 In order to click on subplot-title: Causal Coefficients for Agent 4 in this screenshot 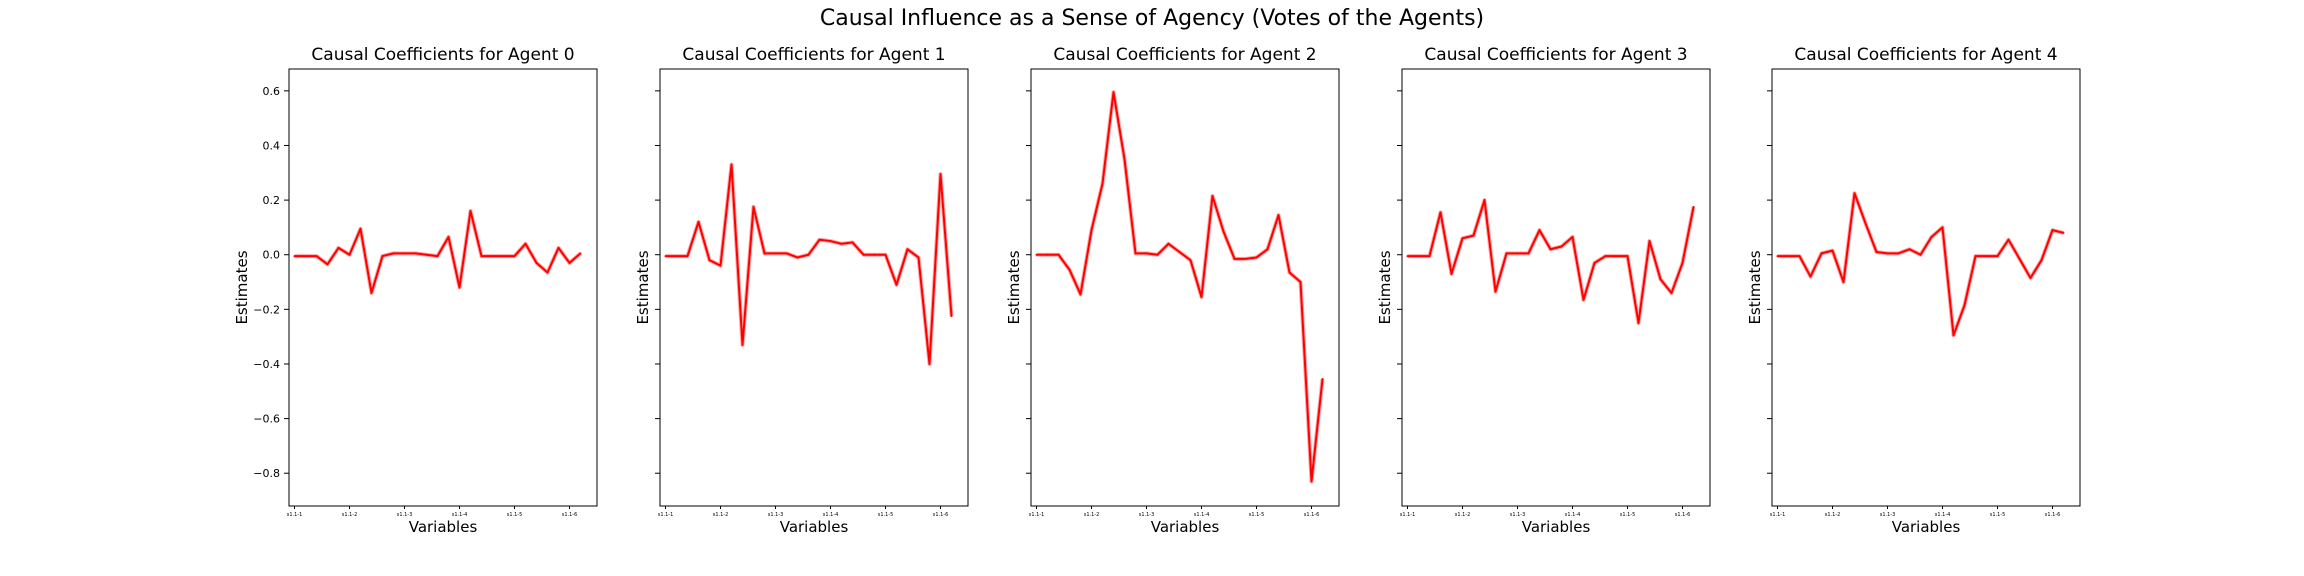, I will do `click(1925, 55)`.